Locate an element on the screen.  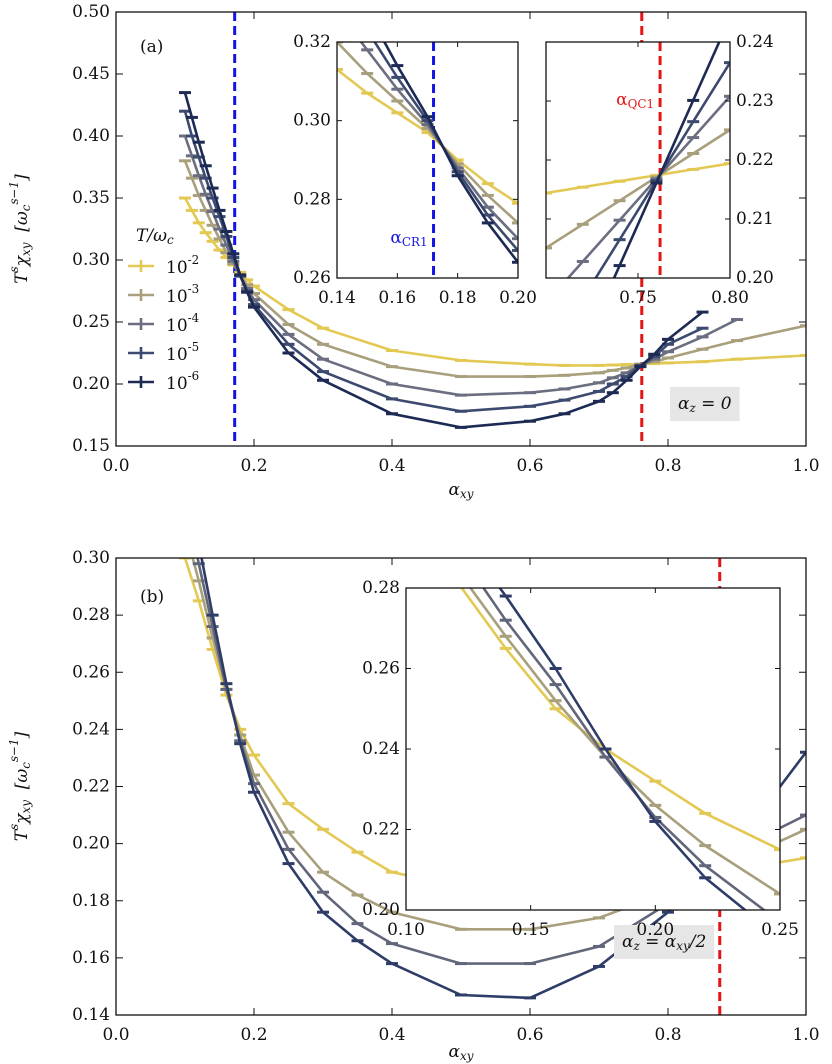
x-tick-label: 0.18 is located at coordinates (458, 298).